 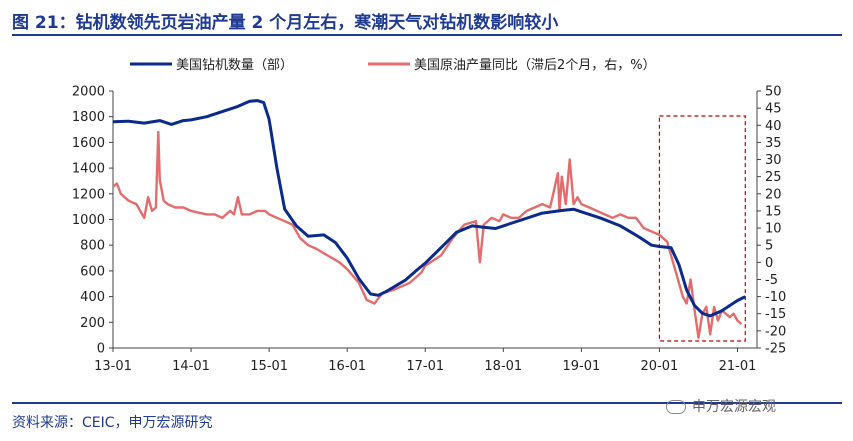 What do you see at coordinates (775, 331) in the screenshot?
I see `right-tick-label: -20` at bounding box center [775, 331].